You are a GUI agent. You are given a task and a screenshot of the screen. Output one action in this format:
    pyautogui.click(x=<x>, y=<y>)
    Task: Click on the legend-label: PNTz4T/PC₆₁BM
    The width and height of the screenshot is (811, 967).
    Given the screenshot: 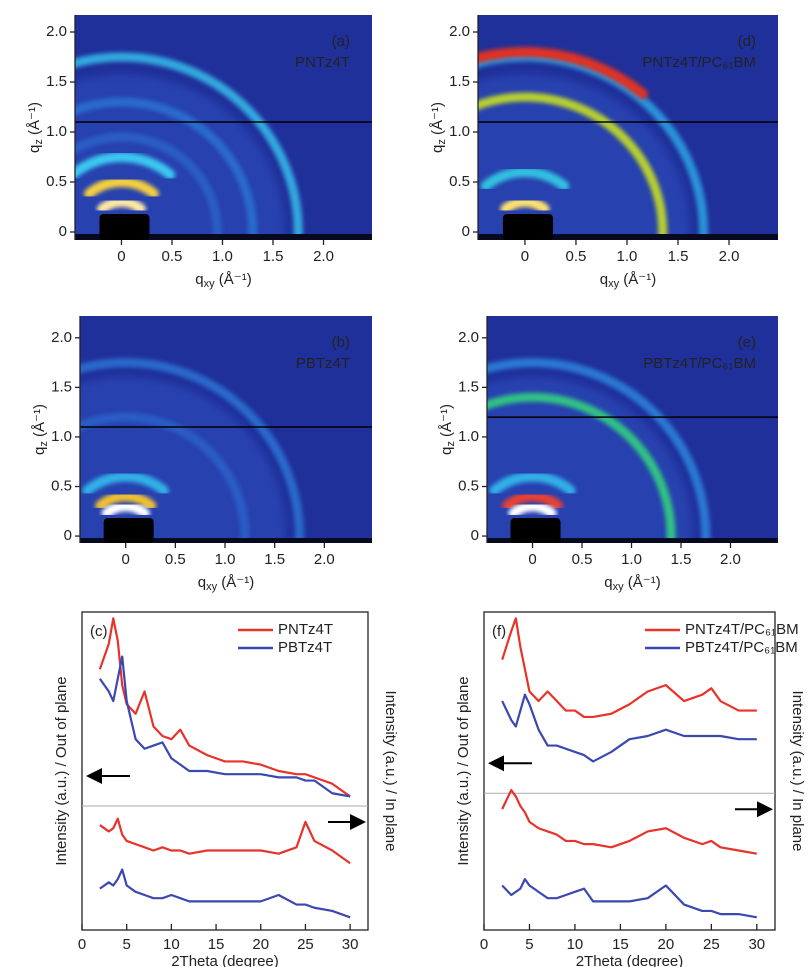 What is the action you would take?
    pyautogui.click(x=742, y=629)
    